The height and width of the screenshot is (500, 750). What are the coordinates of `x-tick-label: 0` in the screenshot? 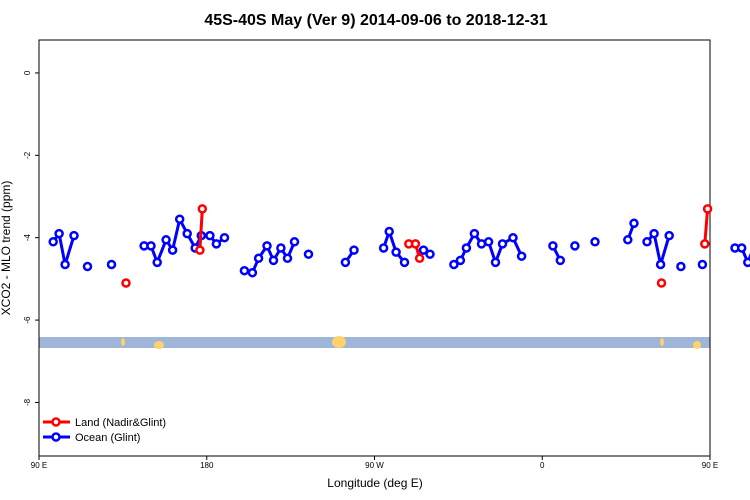 It's located at (542, 465).